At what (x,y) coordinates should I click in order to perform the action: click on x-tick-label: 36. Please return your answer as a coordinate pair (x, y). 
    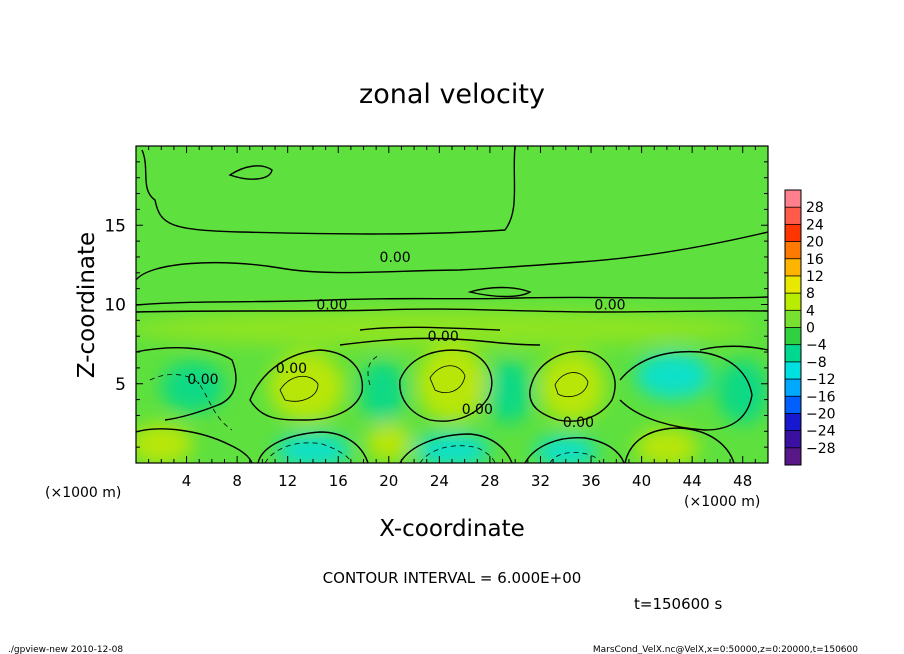
    Looking at the image, I should click on (590, 481).